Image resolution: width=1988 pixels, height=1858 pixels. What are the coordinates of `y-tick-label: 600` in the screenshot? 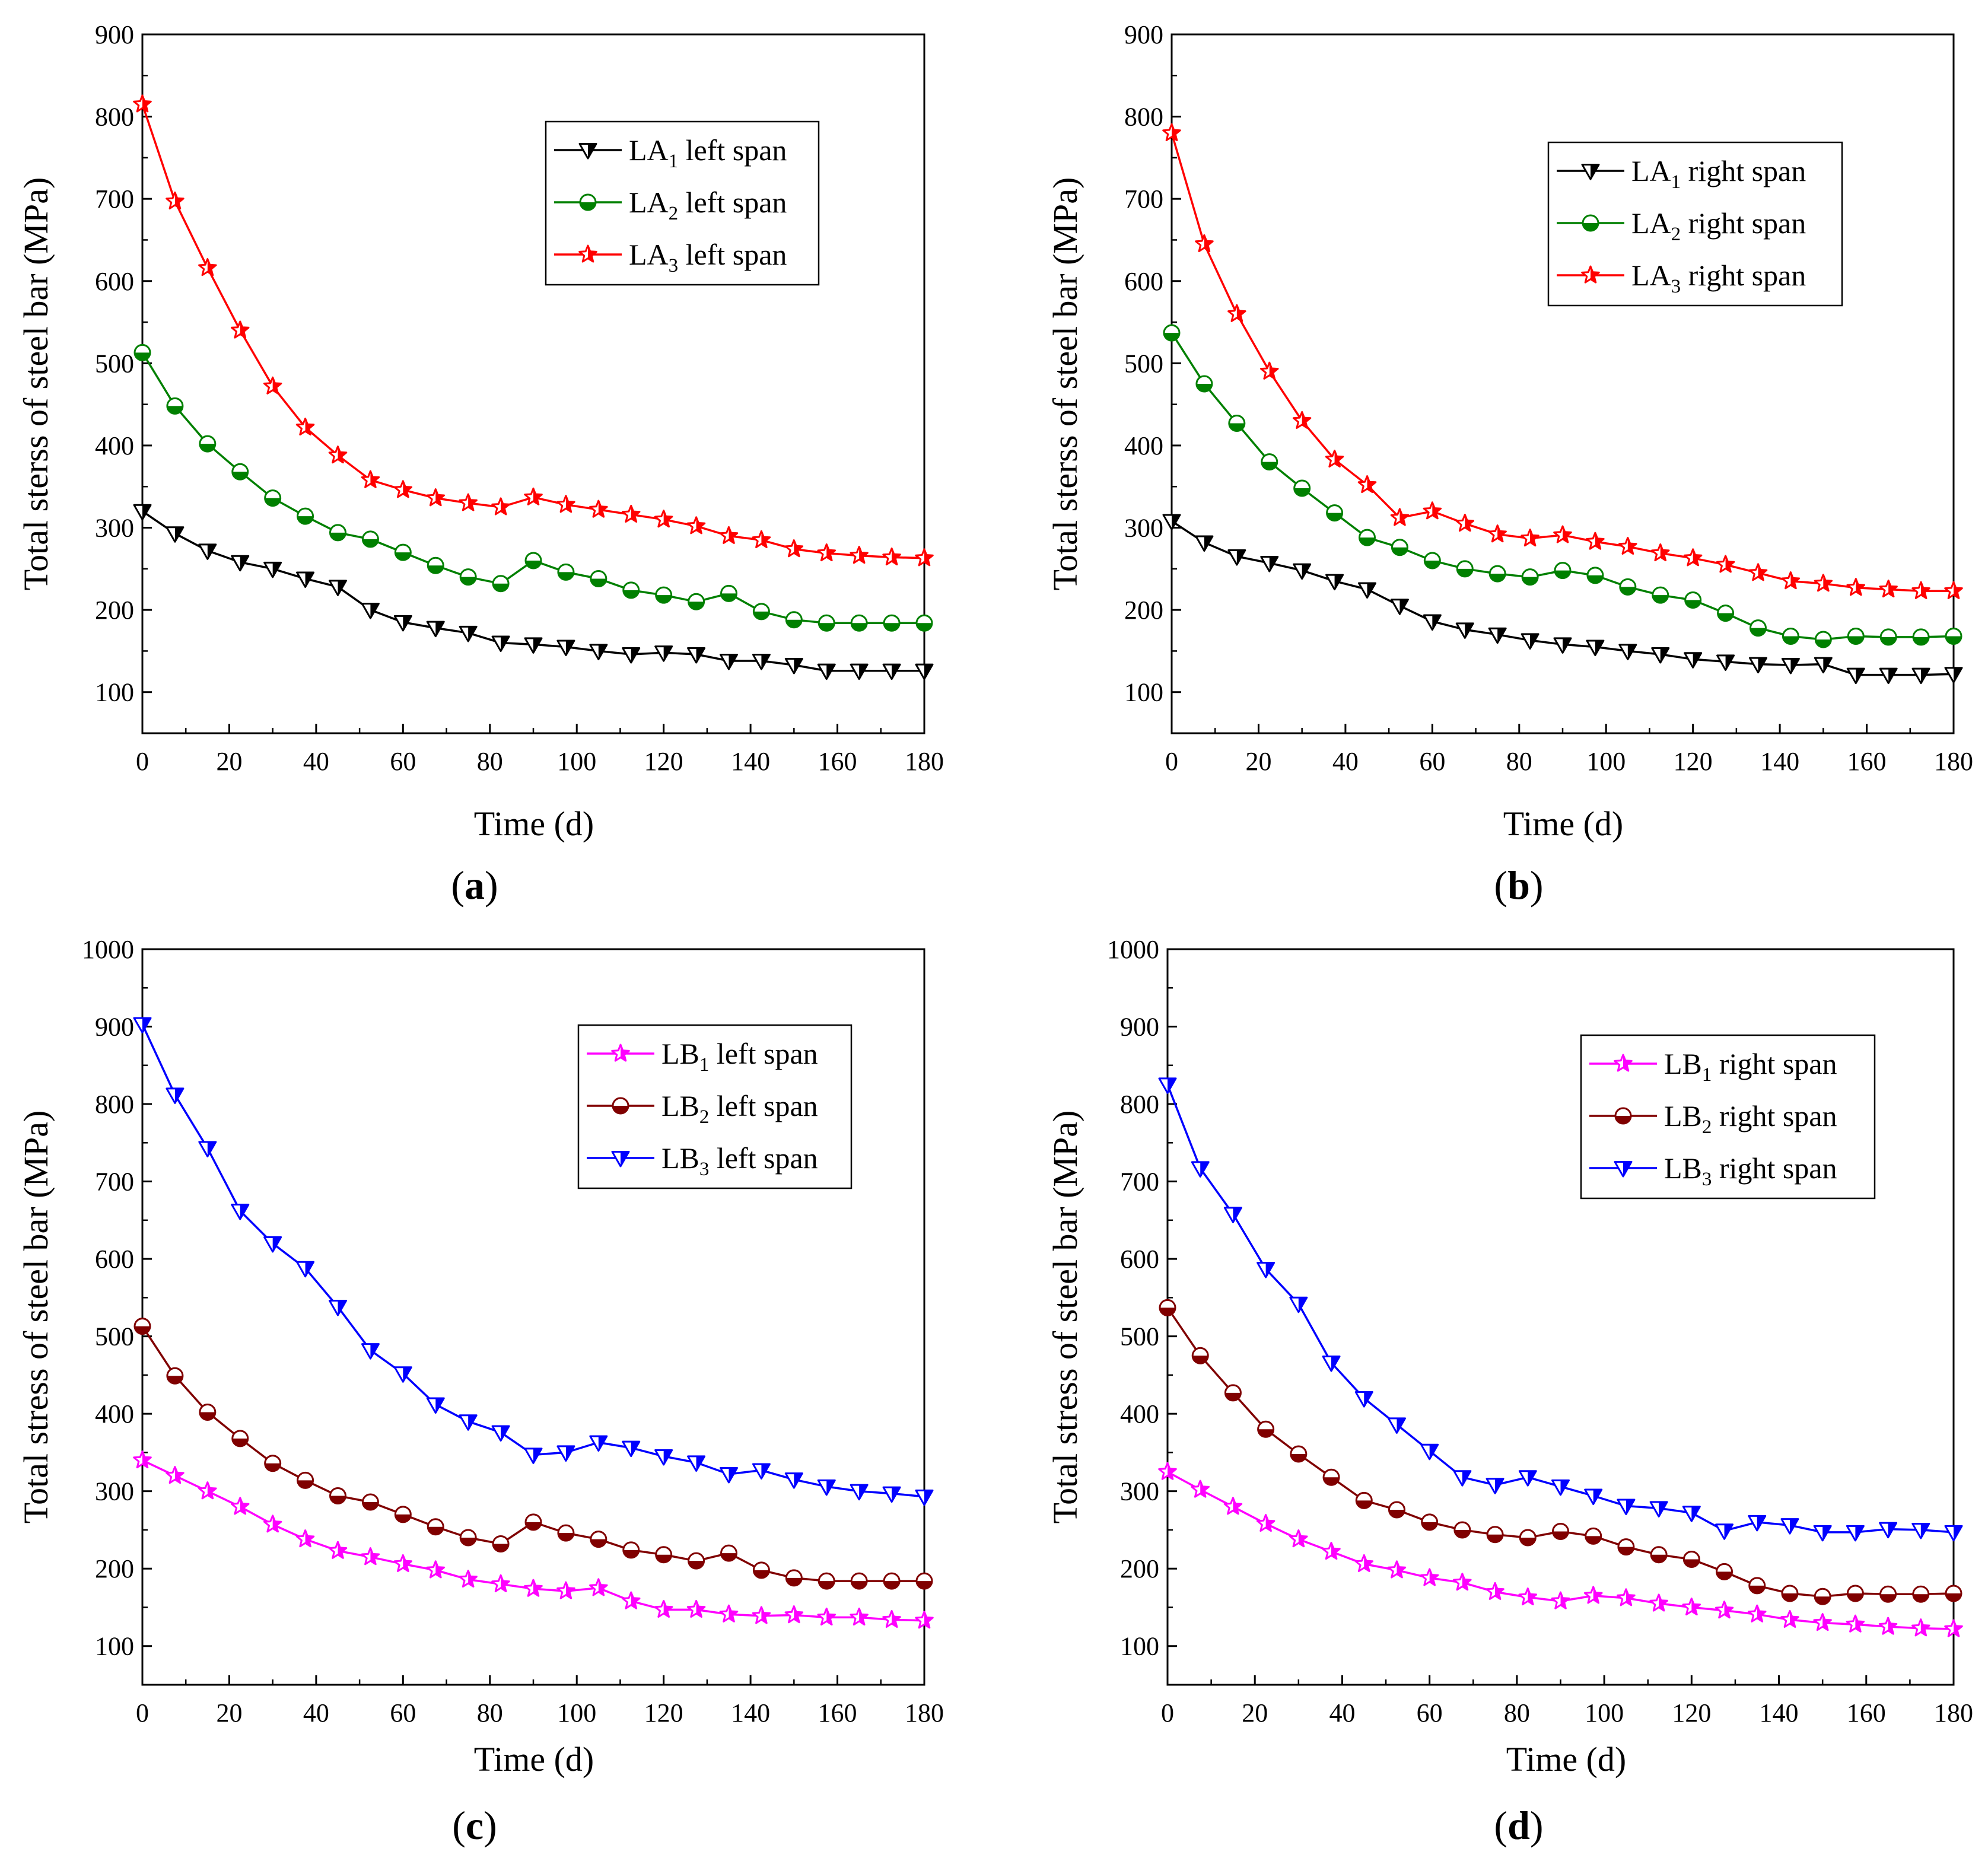 It's located at (114, 1259).